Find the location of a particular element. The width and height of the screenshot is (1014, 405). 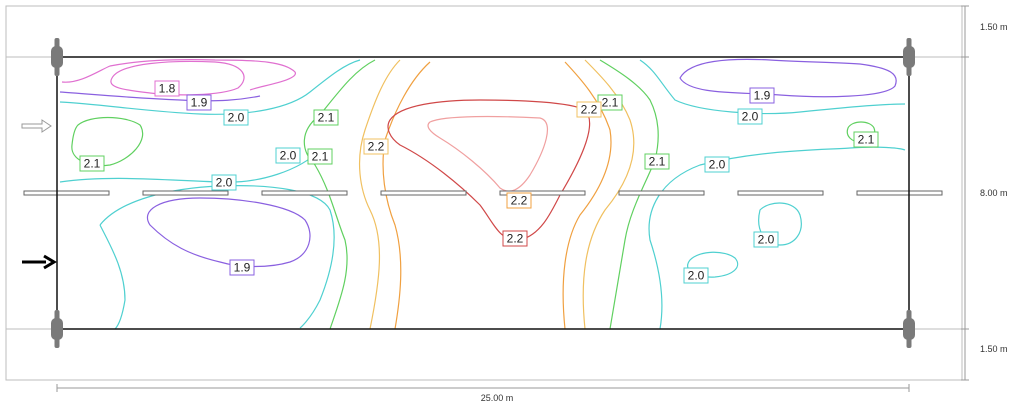

label-2-1-d: 2.1 is located at coordinates (92, 163).